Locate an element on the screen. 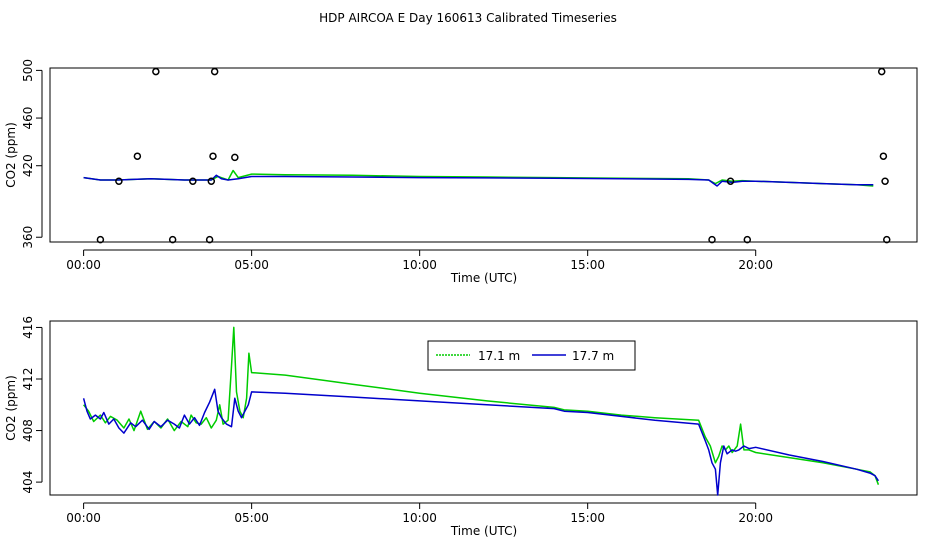 The image size is (936, 540). y-tick-label: 500 is located at coordinates (28, 70).